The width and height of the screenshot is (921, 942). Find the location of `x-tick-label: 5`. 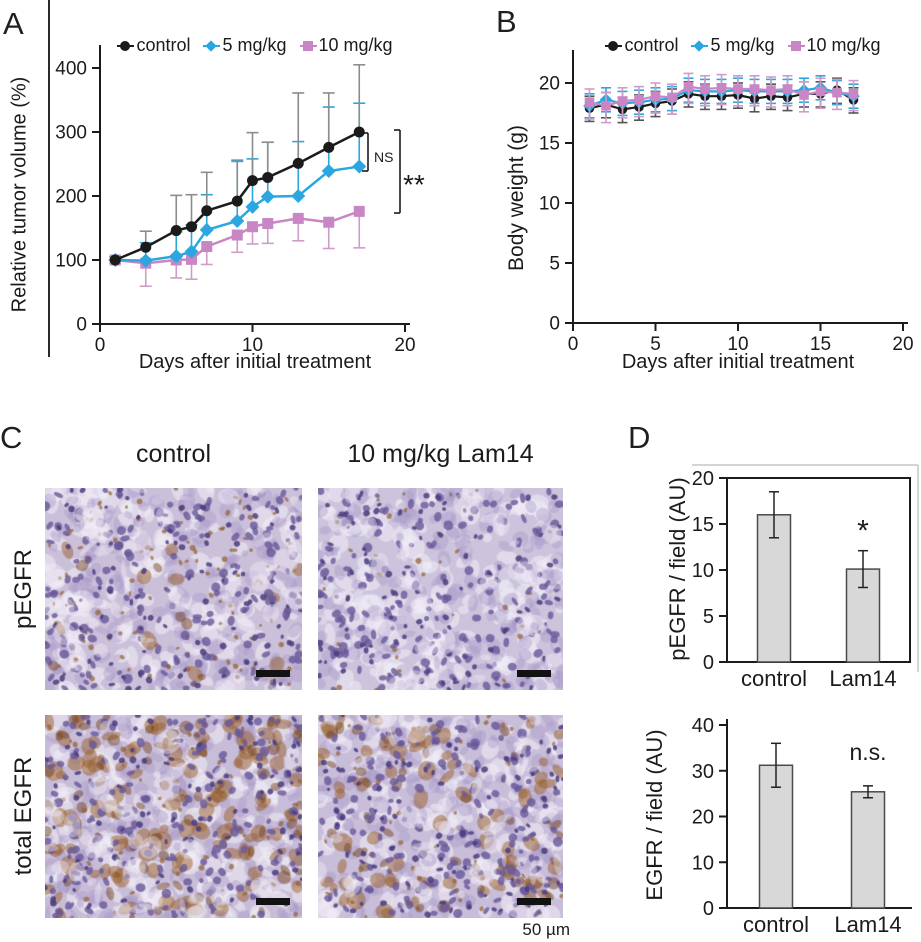

x-tick-label: 5 is located at coordinates (655, 344).